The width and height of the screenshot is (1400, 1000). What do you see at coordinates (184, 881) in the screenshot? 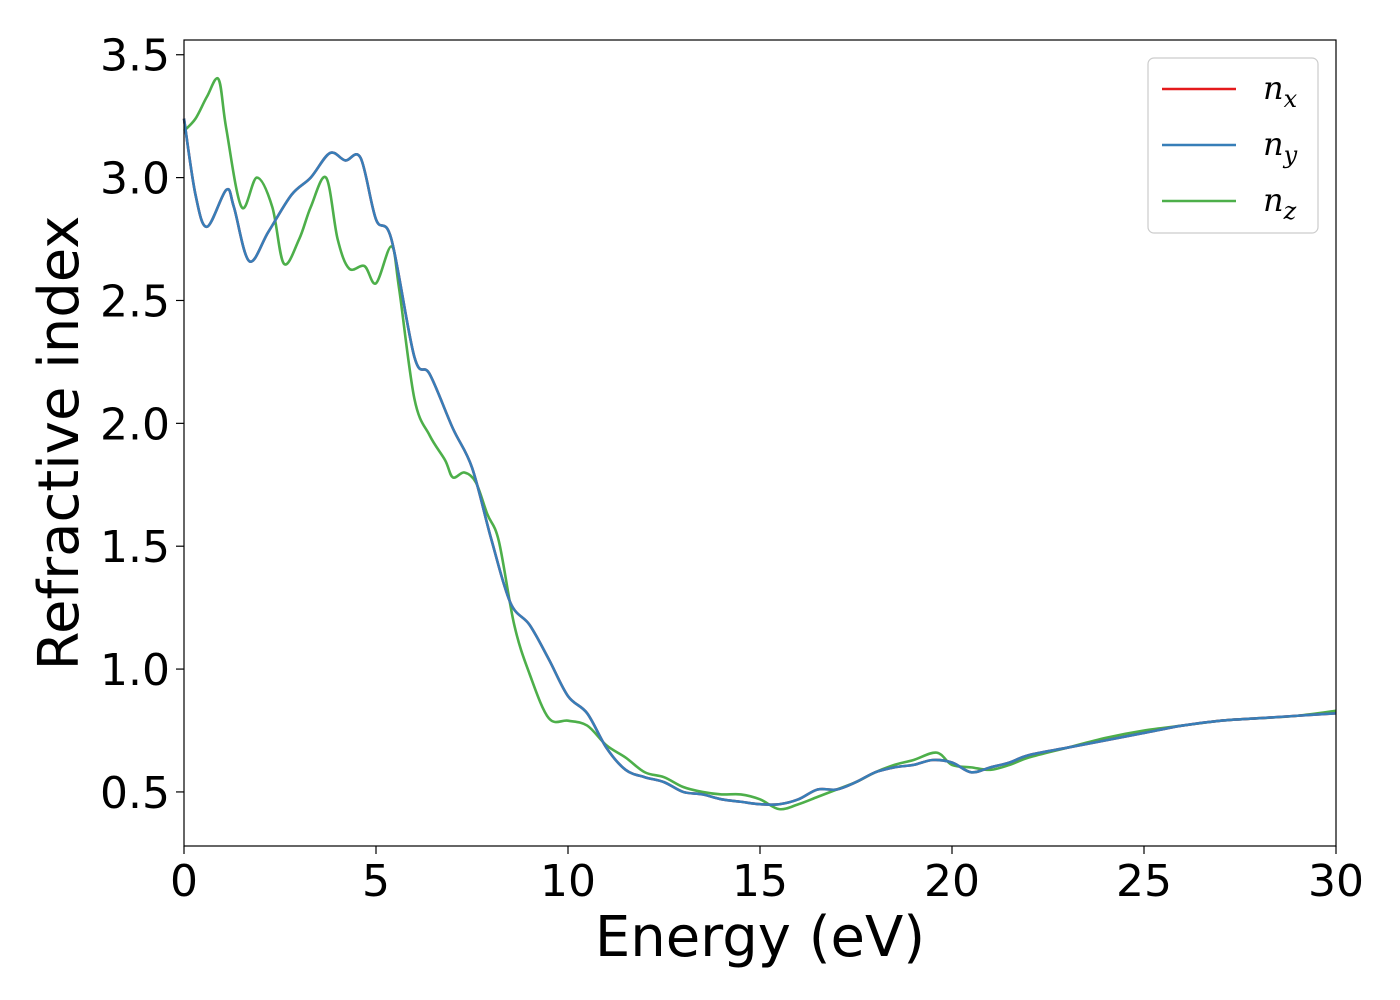
I see `x-tick-label: 0` at bounding box center [184, 881].